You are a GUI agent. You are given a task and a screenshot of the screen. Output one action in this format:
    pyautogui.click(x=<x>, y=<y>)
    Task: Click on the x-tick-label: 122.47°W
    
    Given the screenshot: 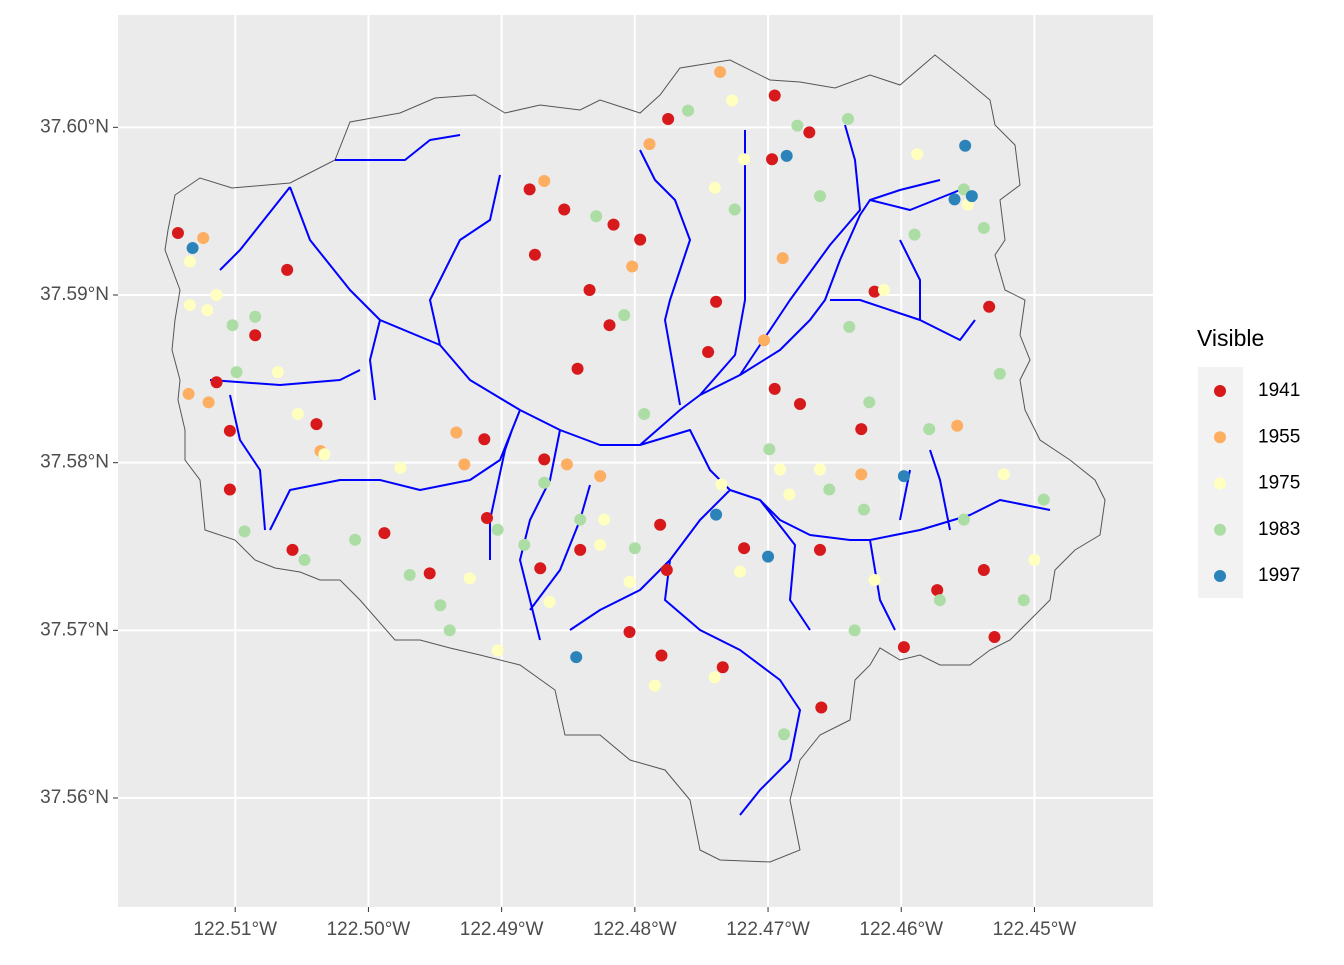 What is the action you would take?
    pyautogui.click(x=768, y=929)
    